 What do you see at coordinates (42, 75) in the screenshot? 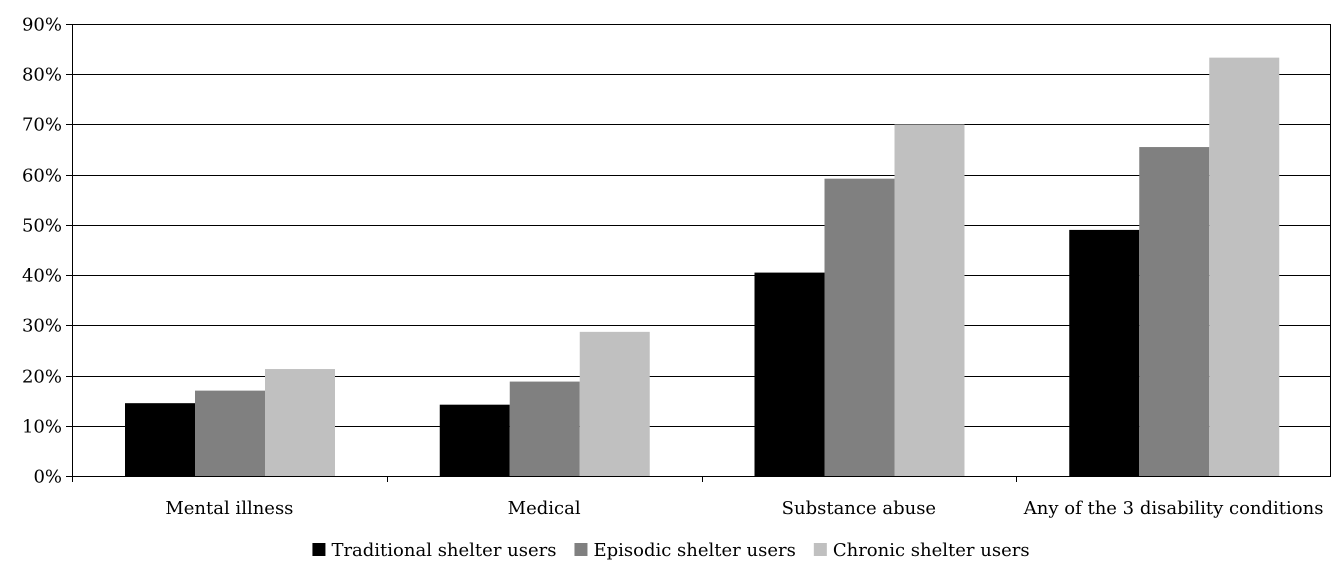
I see `y-tick-label: 80%` at bounding box center [42, 75].